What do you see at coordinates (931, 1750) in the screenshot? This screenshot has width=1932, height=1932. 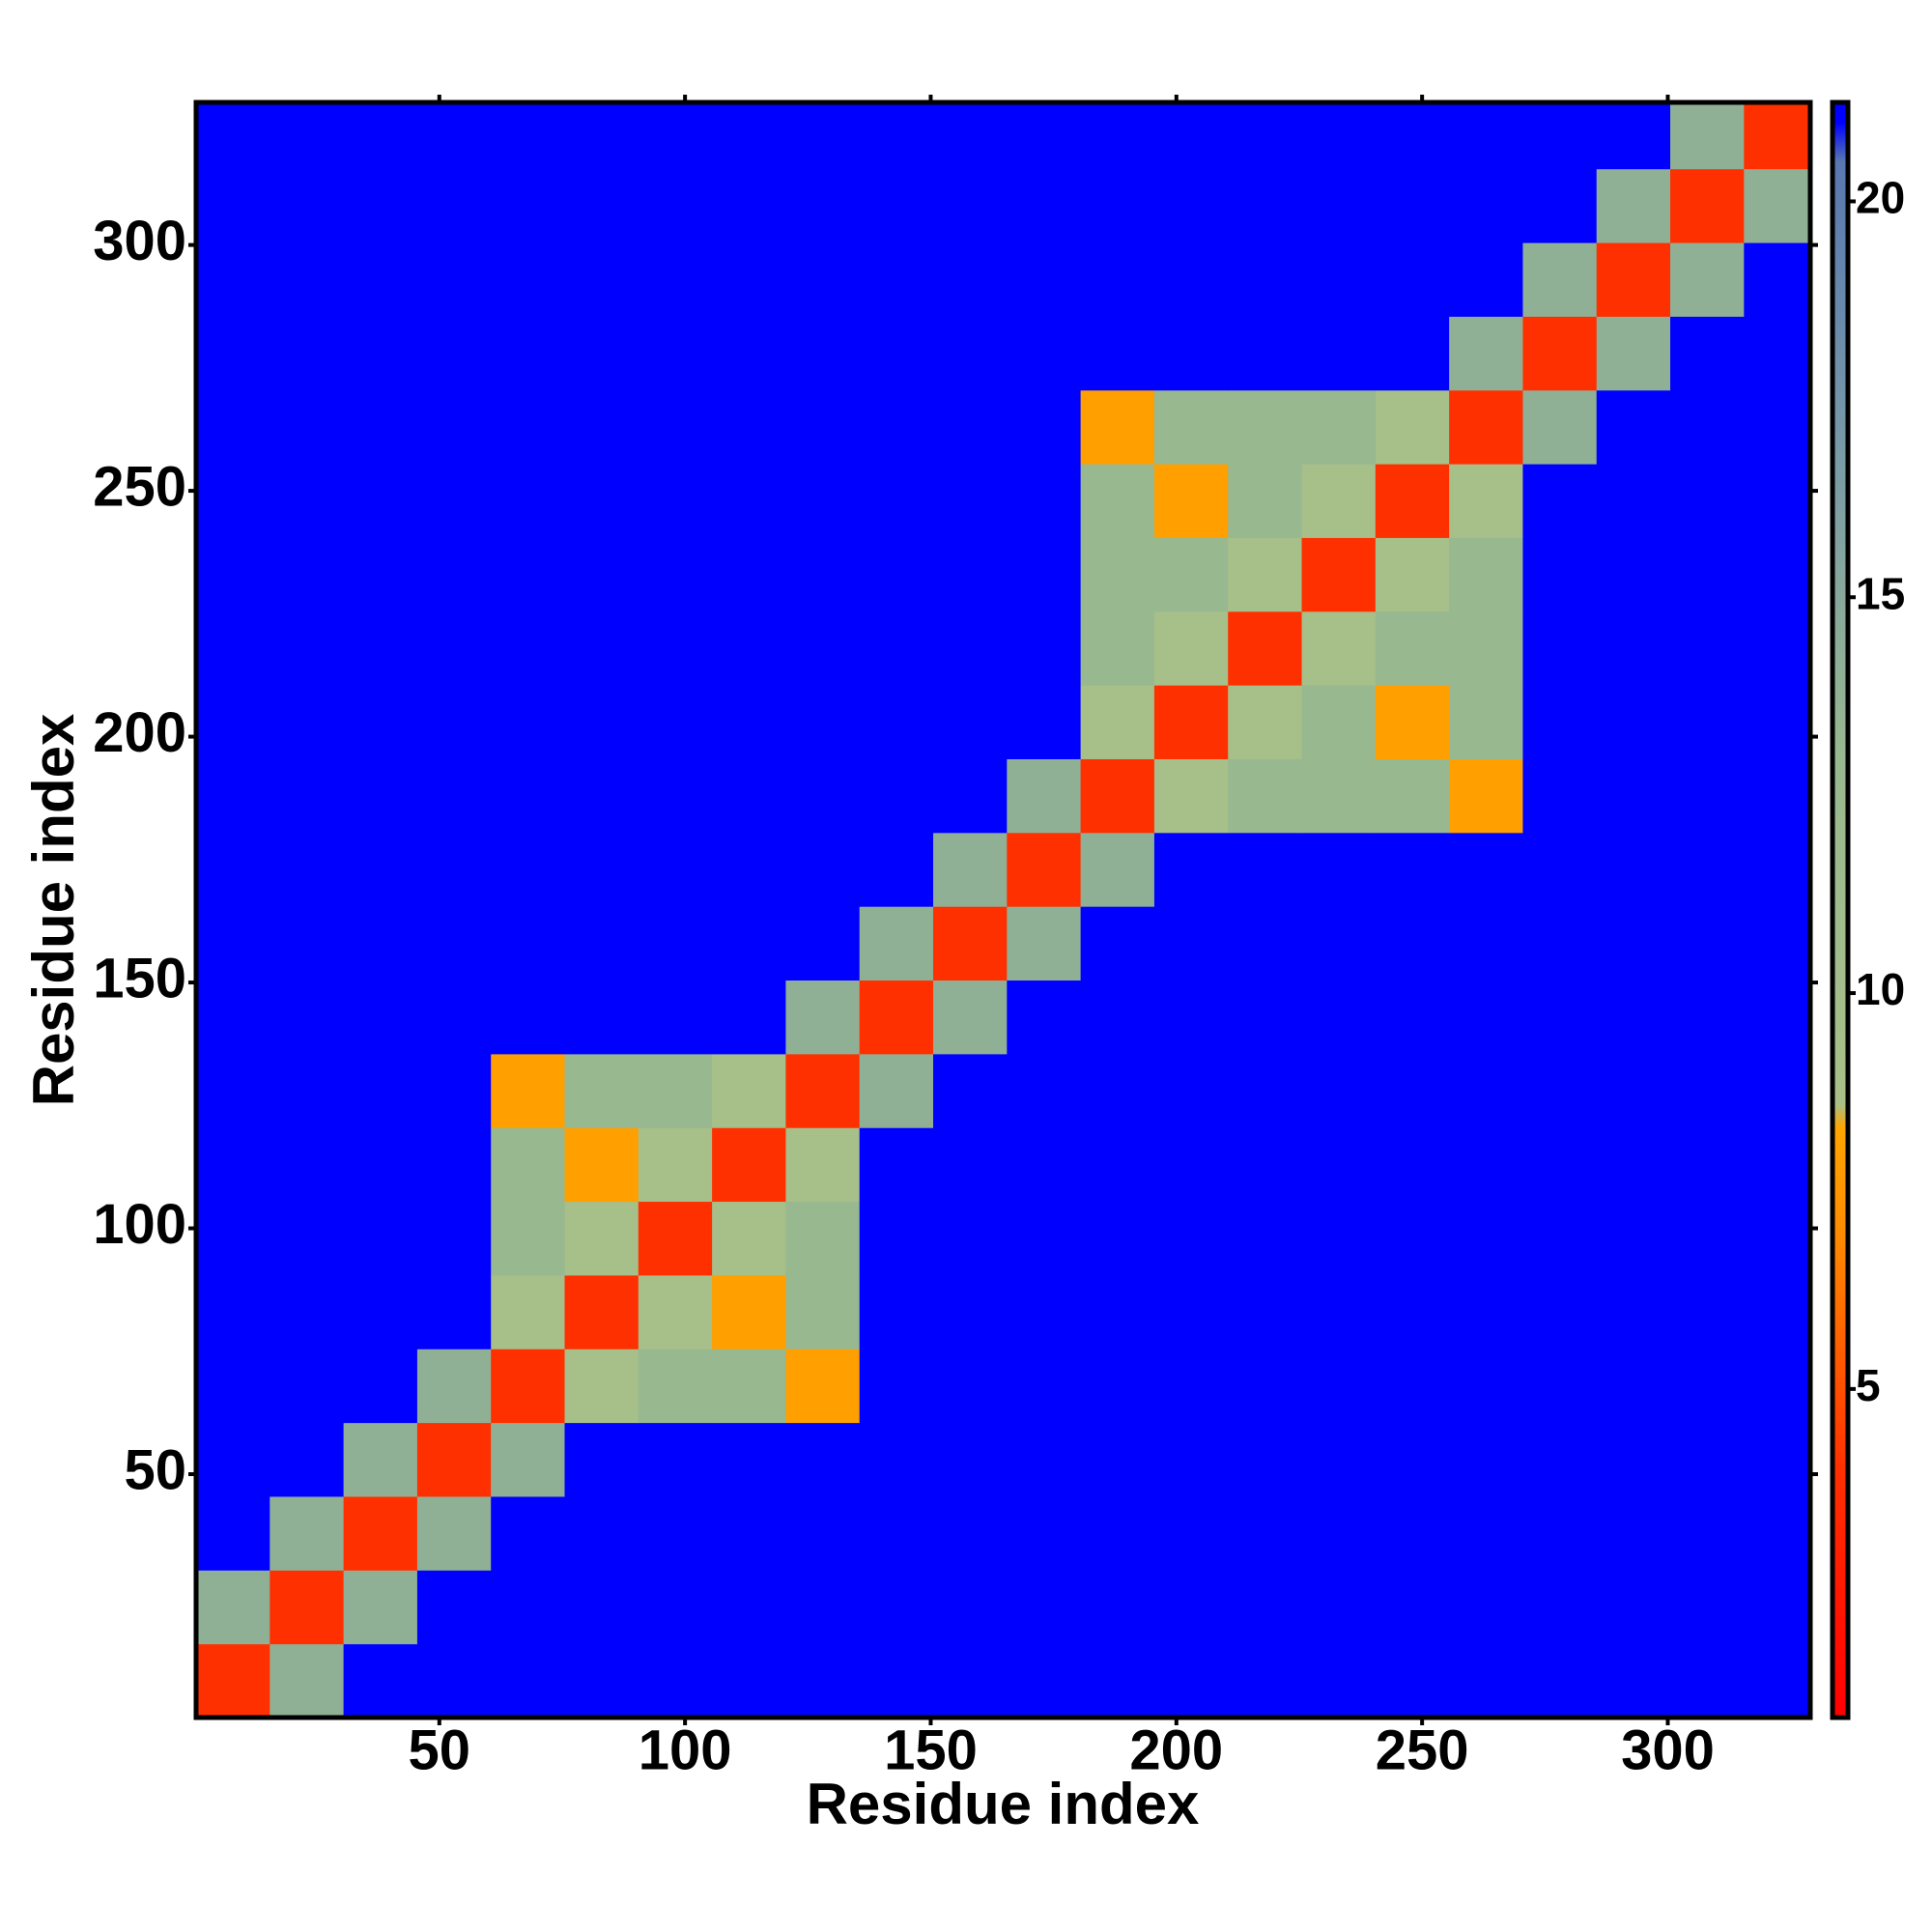 I see `x-tick-label: 150` at bounding box center [931, 1750].